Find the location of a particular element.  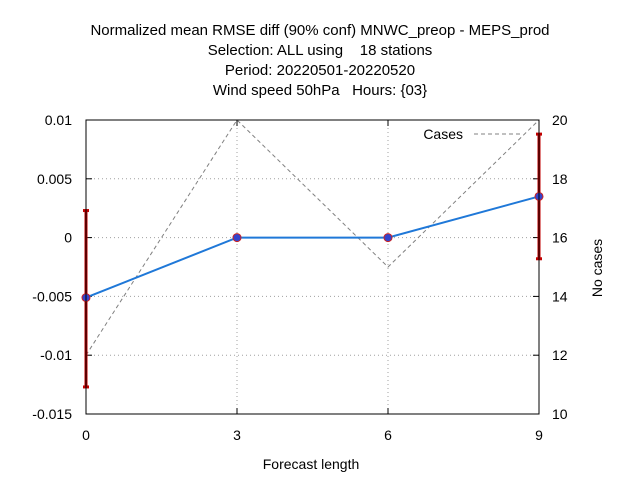

y2-axis-label: No cases is located at coordinates (597, 268).